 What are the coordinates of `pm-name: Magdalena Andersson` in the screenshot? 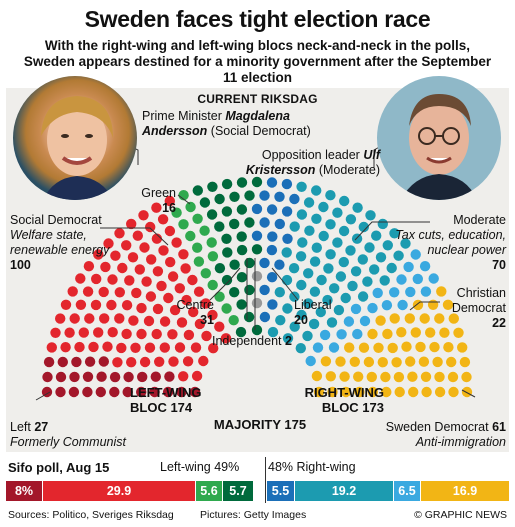 It's located at (216, 123).